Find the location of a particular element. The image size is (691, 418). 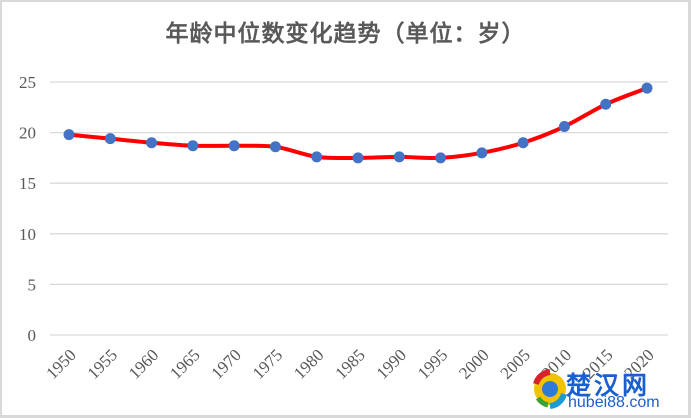

x-tick-label: 1980 is located at coordinates (308, 363).